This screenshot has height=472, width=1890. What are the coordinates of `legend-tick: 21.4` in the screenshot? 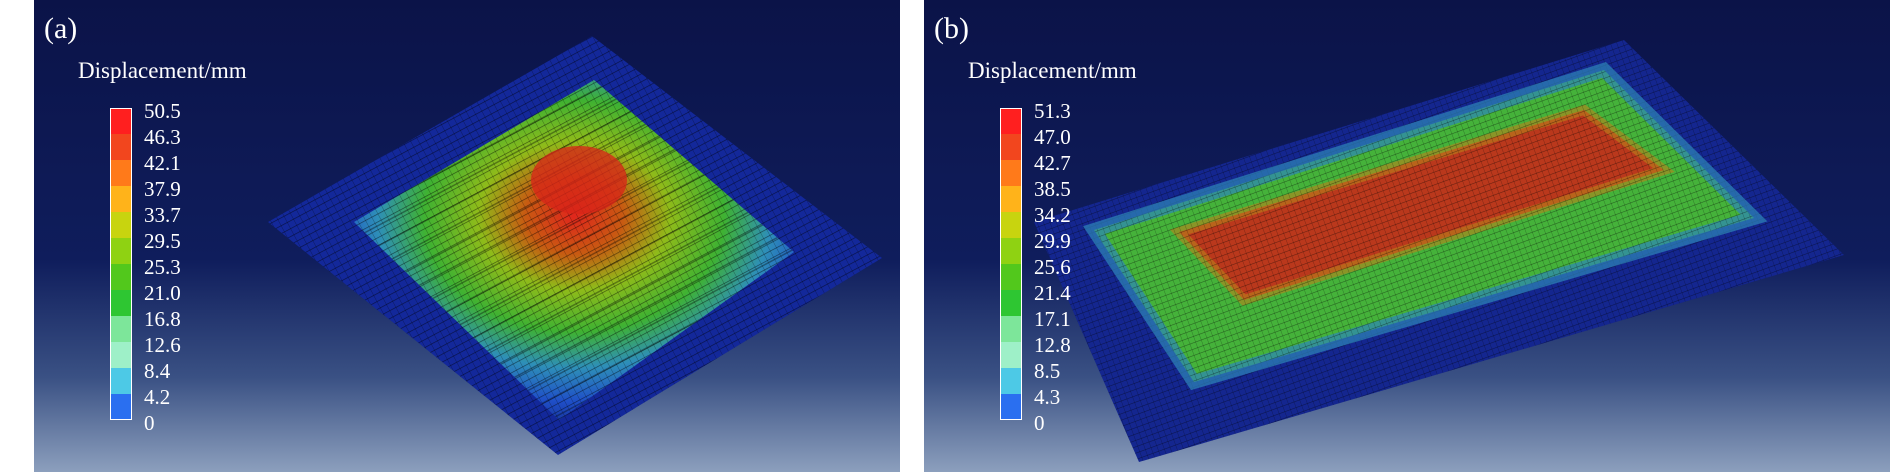 It's located at (1052, 293).